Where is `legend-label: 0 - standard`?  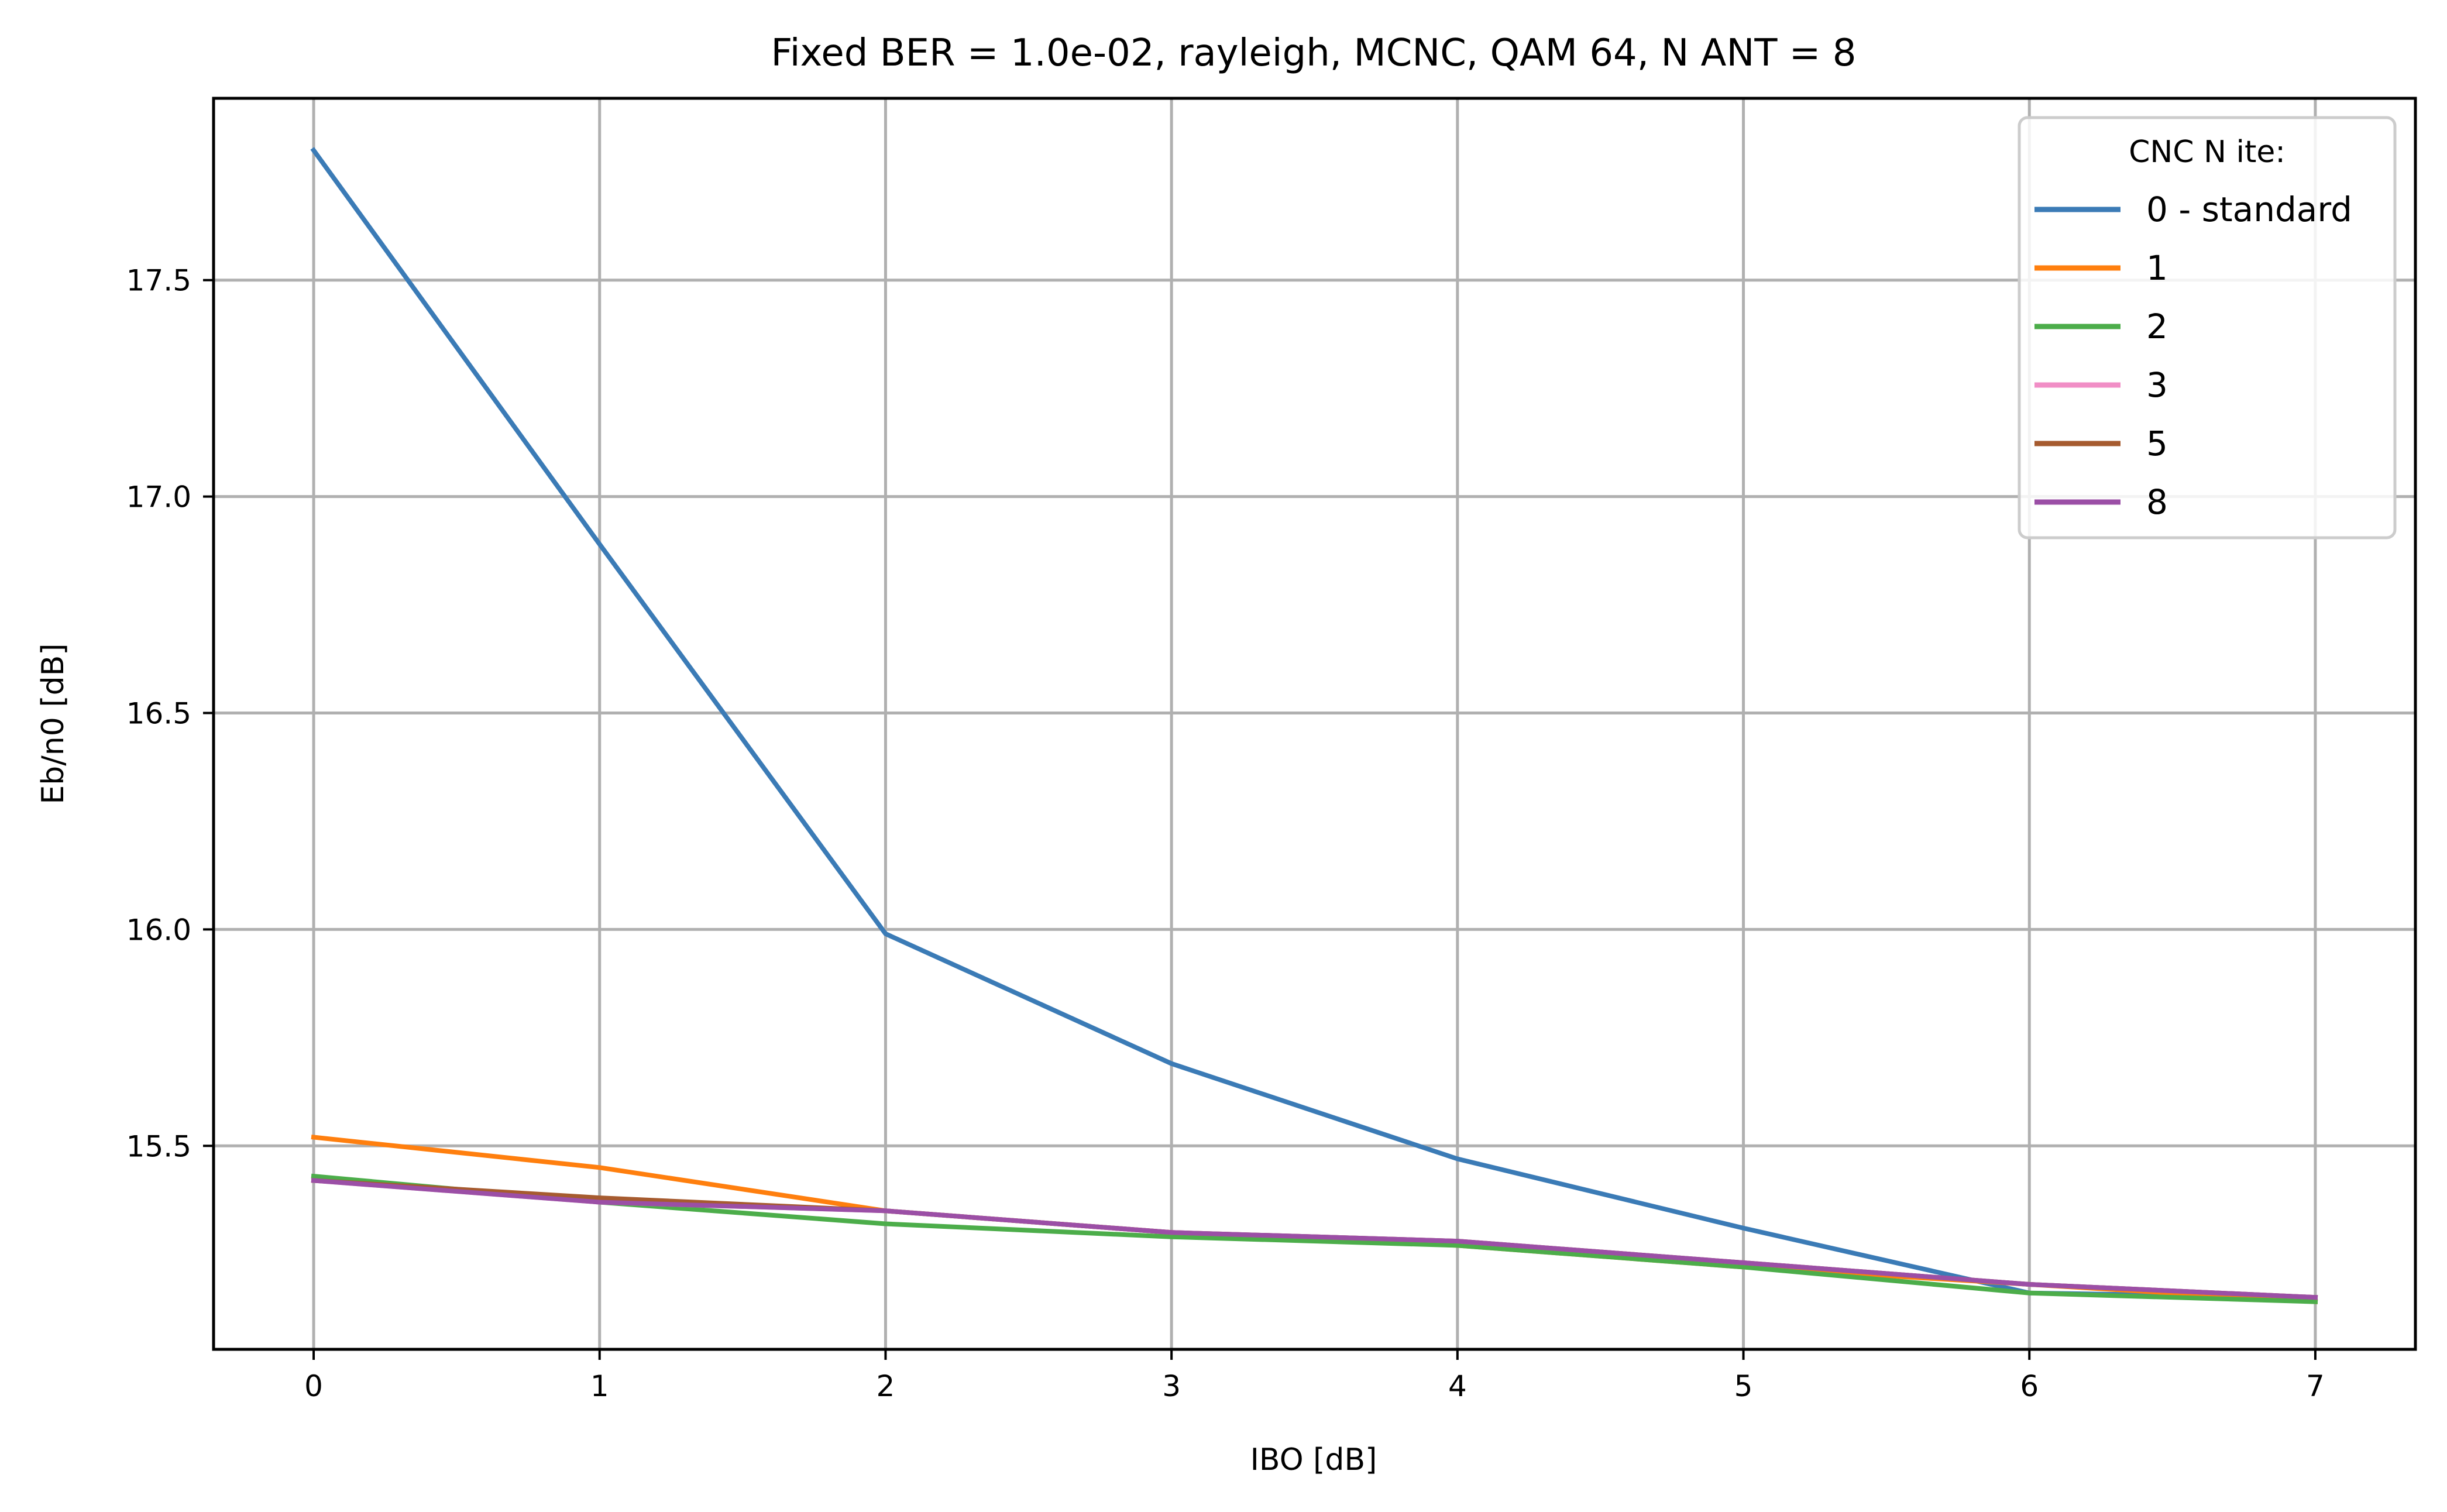 legend-label: 0 - standard is located at coordinates (2249, 209).